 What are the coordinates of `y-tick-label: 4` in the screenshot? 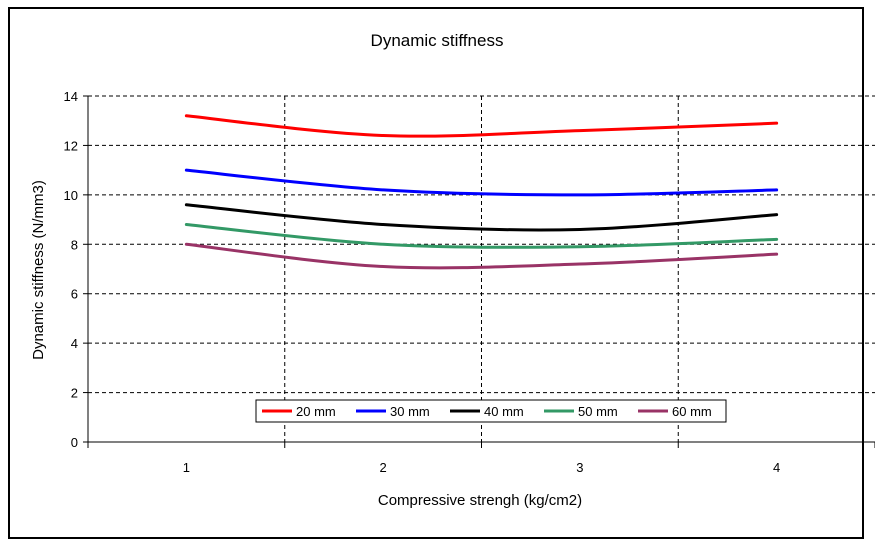 It's located at (74, 343).